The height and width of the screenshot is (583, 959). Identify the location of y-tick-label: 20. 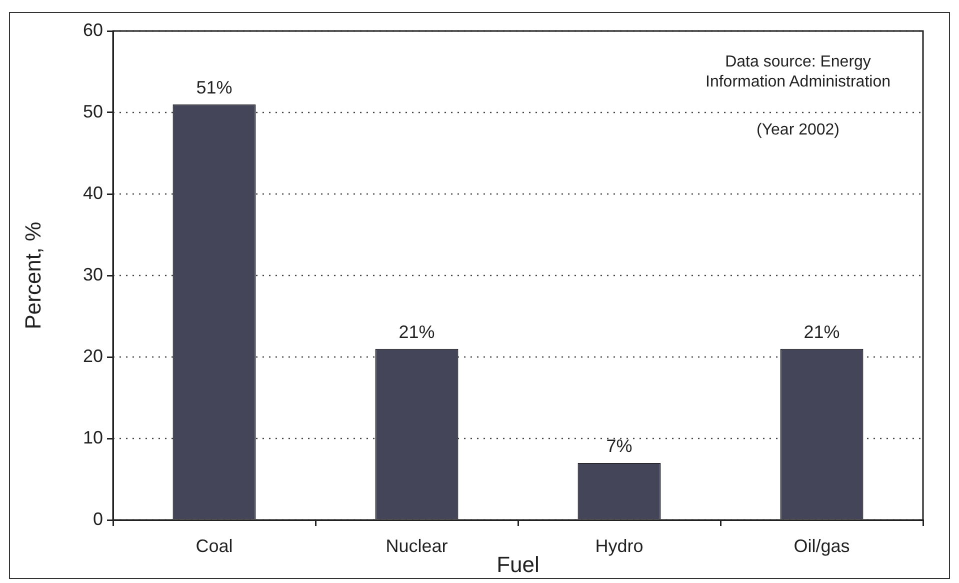
(92, 356).